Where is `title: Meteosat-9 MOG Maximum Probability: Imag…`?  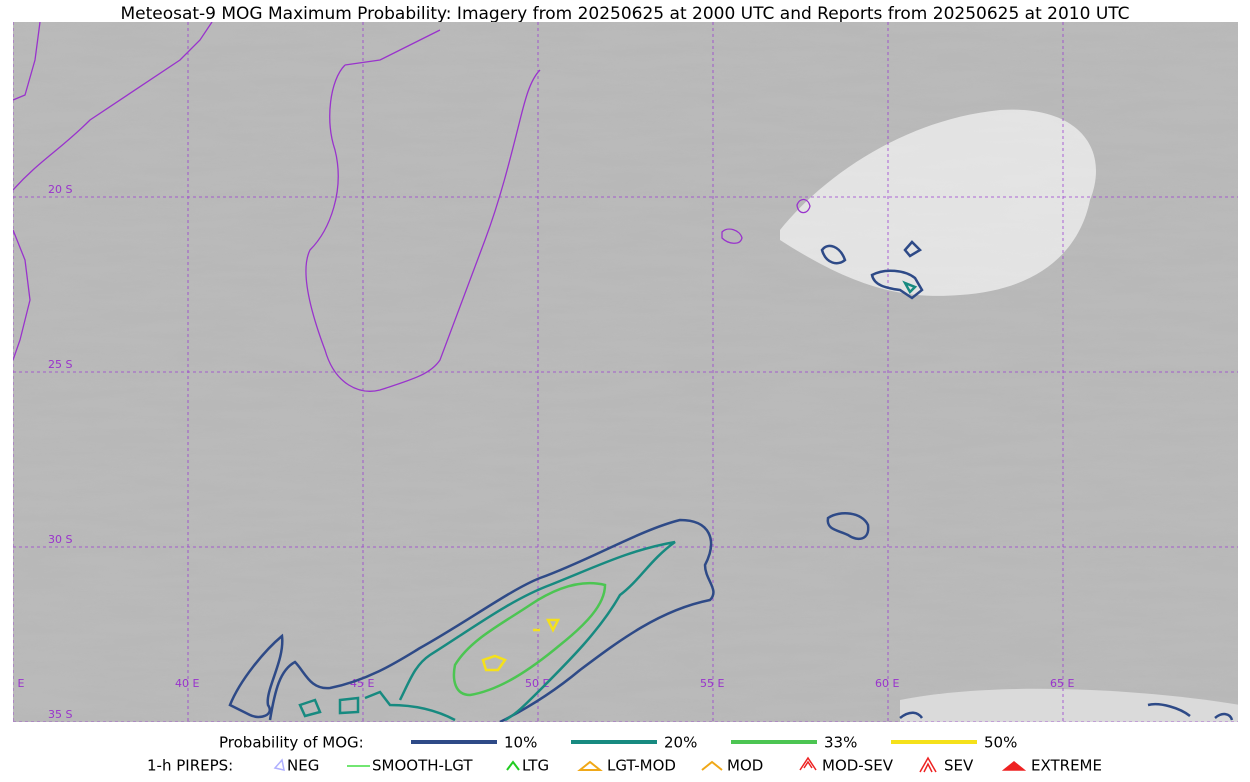 title: Meteosat-9 MOG Maximum Probability: Imag… is located at coordinates (624, 14).